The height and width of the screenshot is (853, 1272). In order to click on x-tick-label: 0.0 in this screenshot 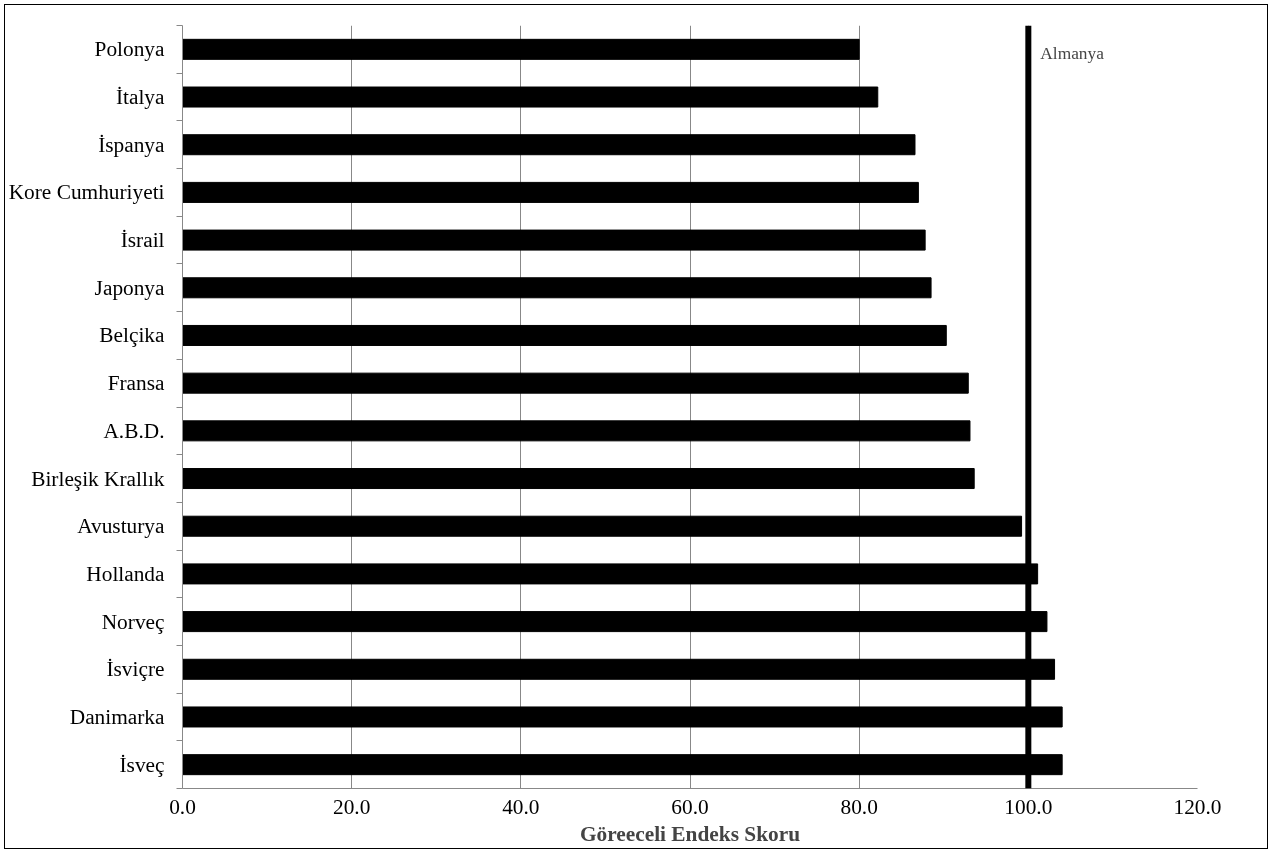, I will do `click(182, 806)`.